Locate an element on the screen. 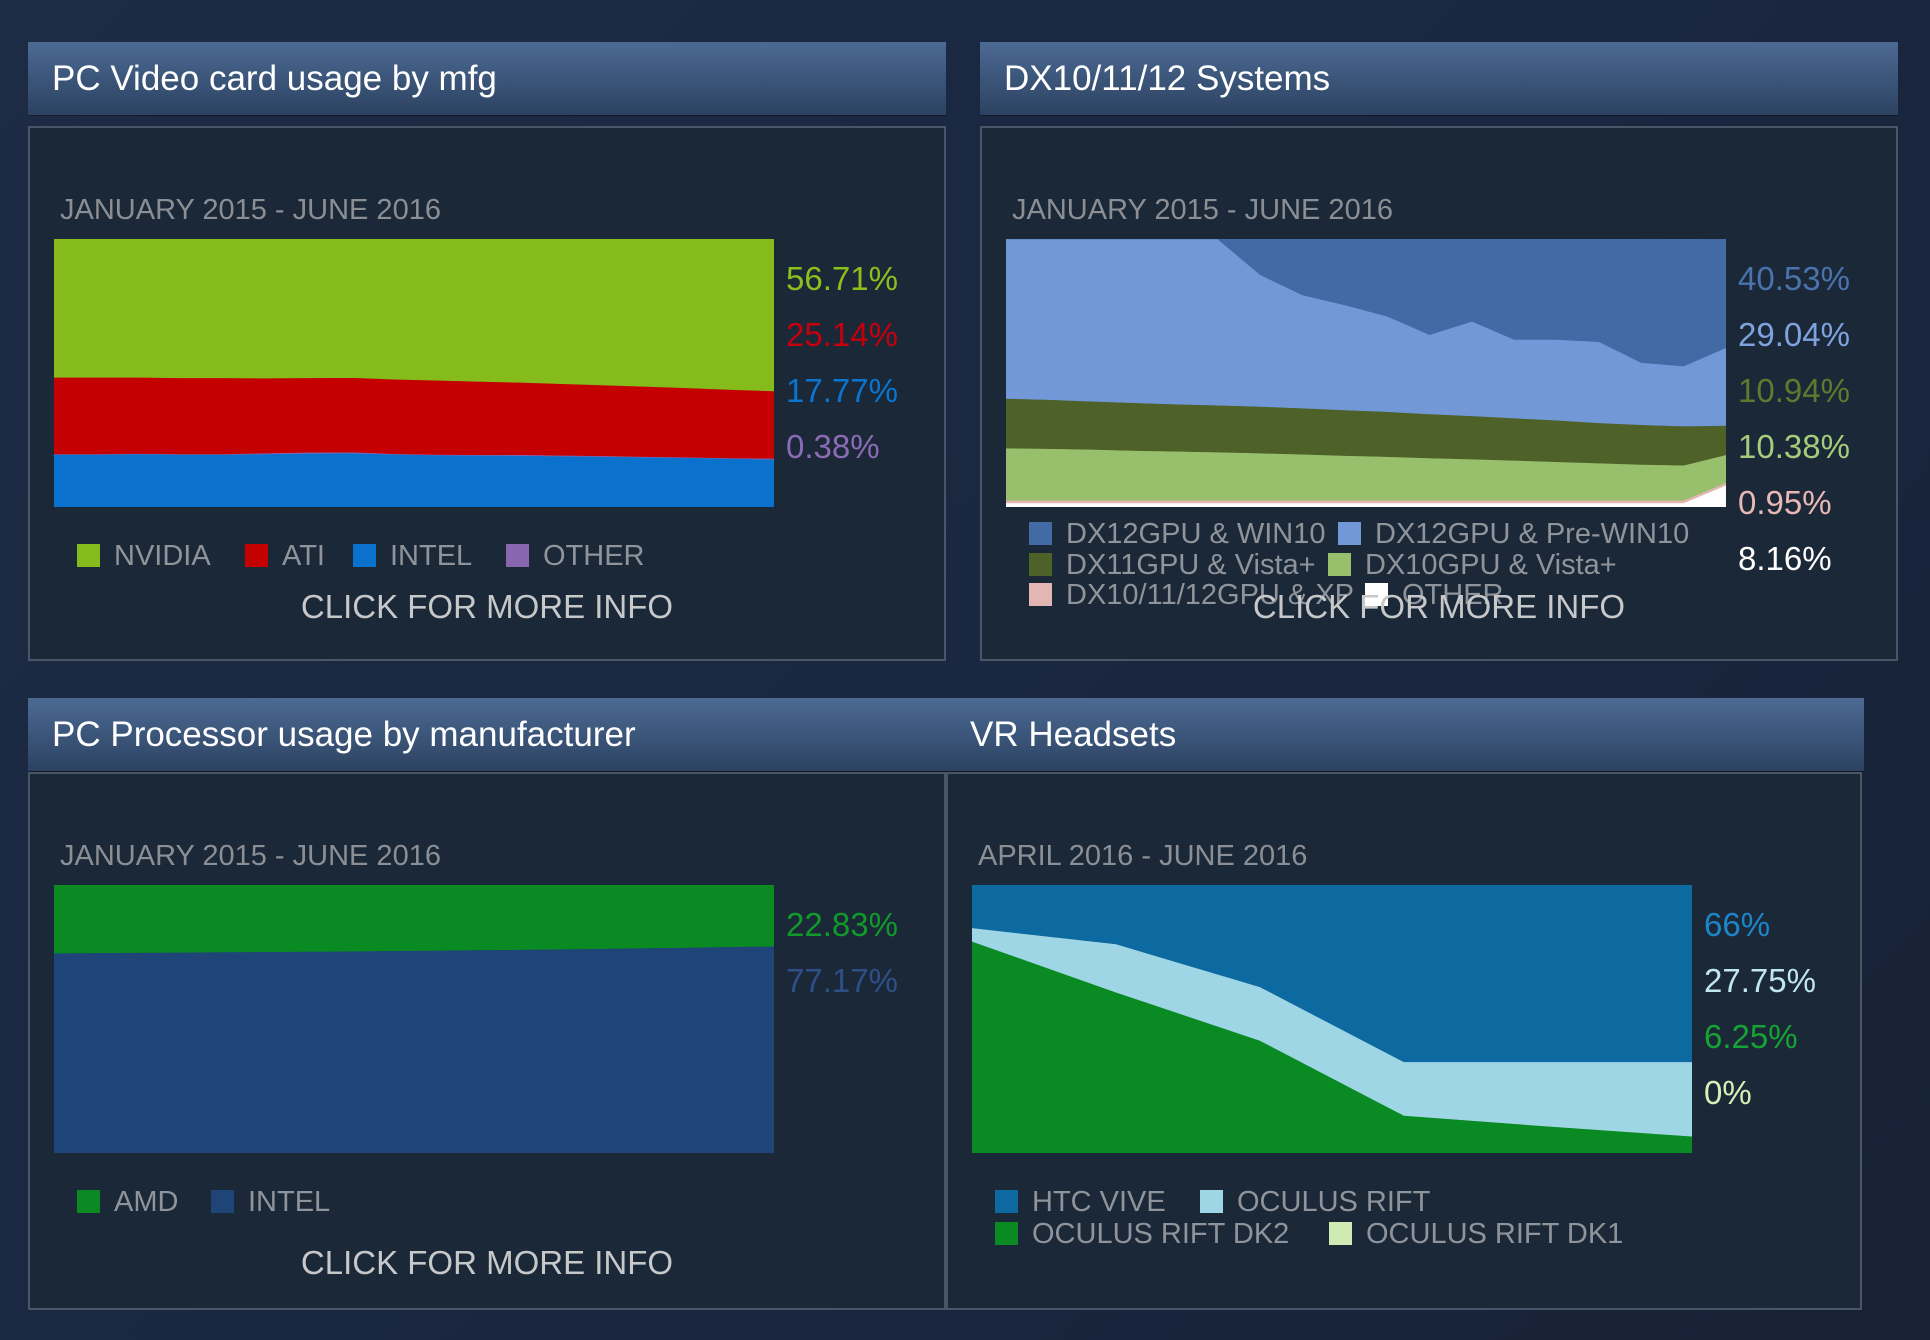  dx-date-range: JANUARY 2015 - JUNE 2016 is located at coordinates (1202, 210).